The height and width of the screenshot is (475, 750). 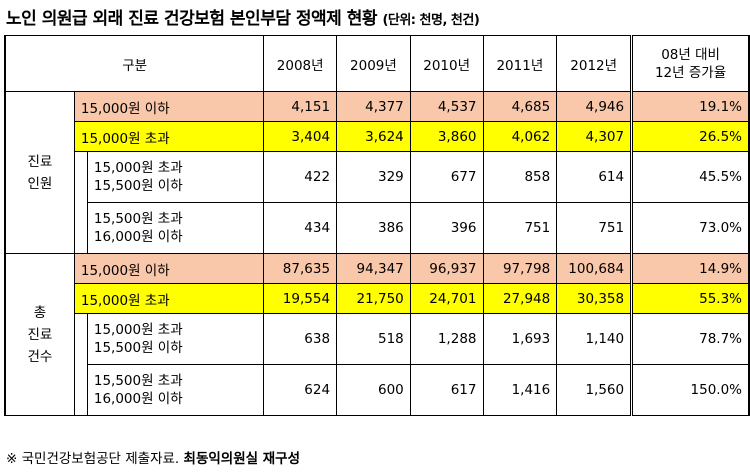 I want to click on header-change-rate: 08년 대비 12년 증가율, so click(x=690, y=63).